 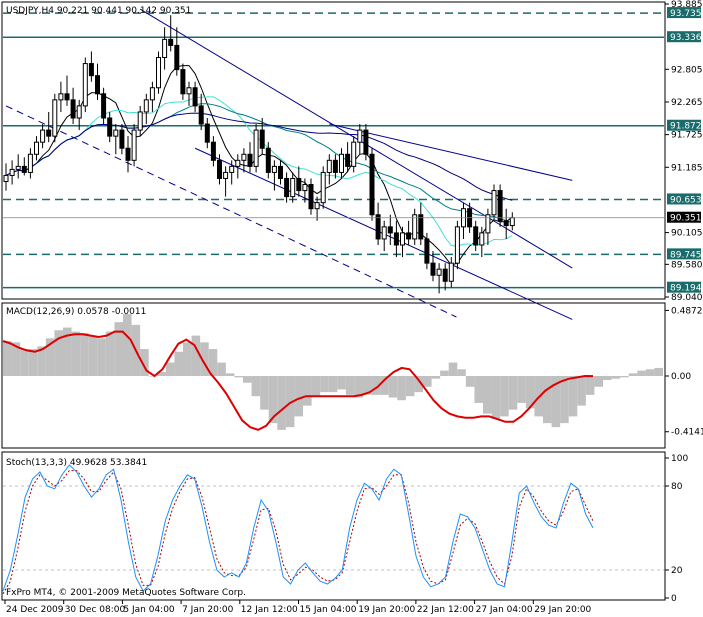 I want to click on macd-title: MACD(12,26,9) 0.0578 -0.0011, so click(x=76, y=312).